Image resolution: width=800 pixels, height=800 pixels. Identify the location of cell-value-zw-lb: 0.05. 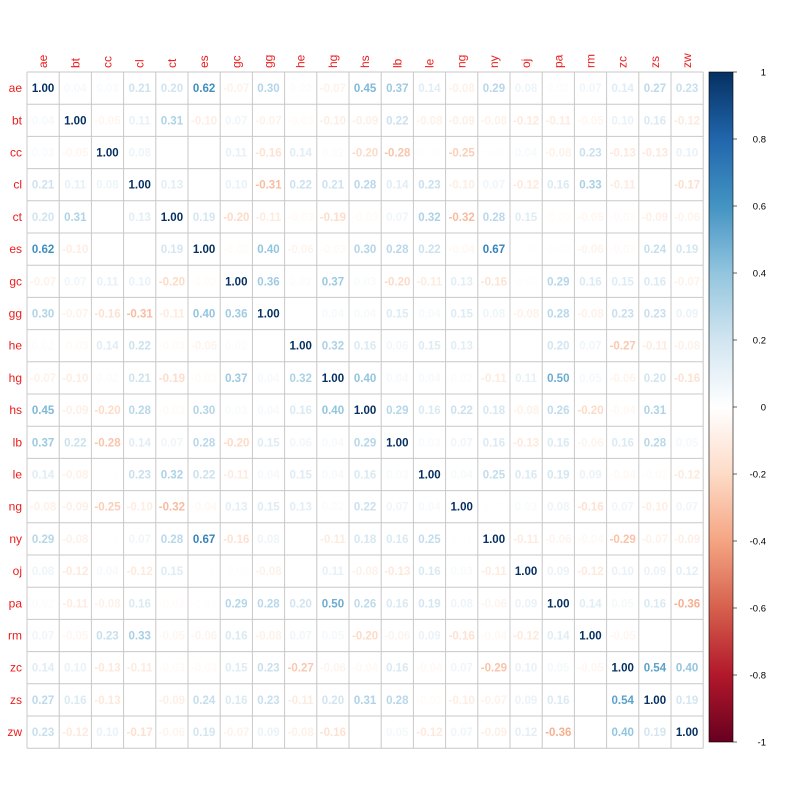
(397, 733).